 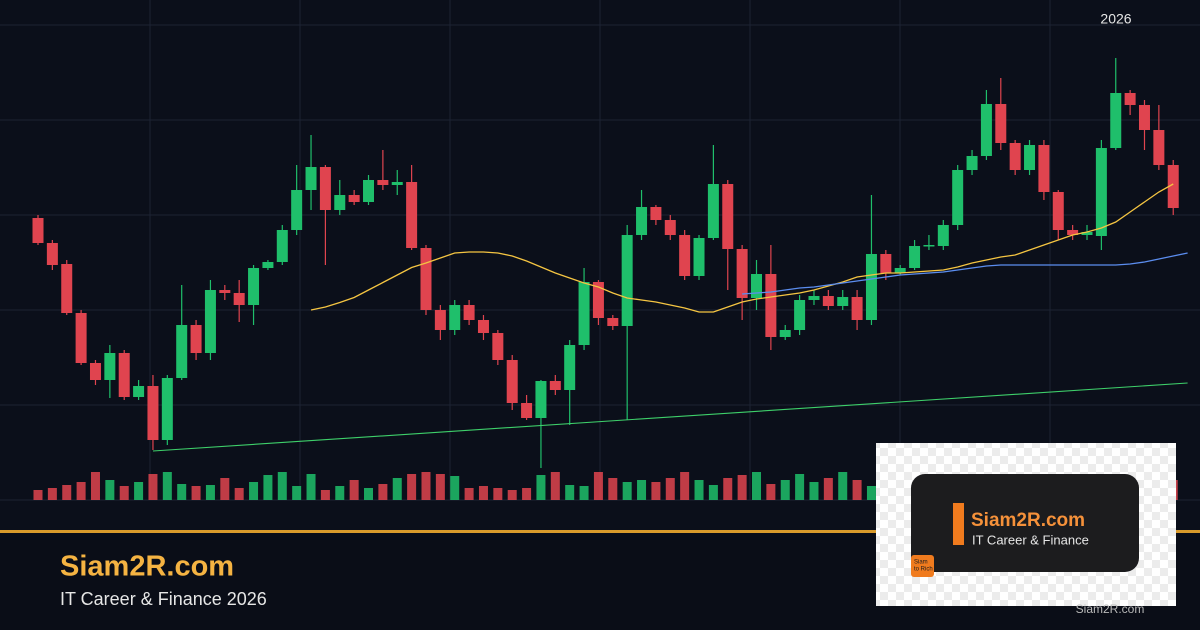 What do you see at coordinates (958, 524) in the screenshot?
I see `logo-bar` at bounding box center [958, 524].